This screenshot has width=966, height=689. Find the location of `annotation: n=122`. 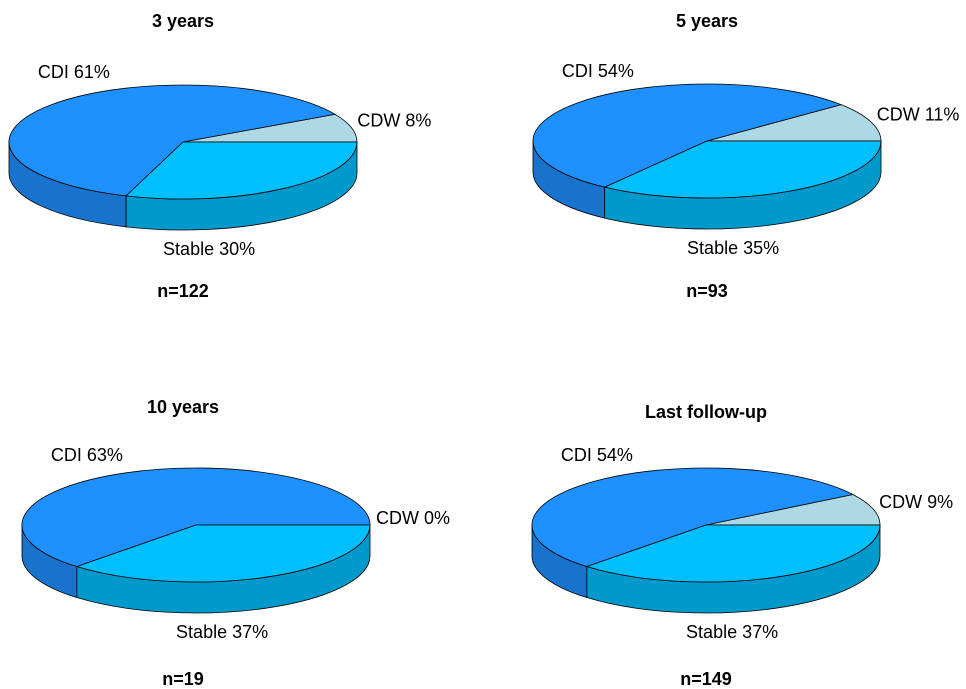

annotation: n=122 is located at coordinates (183, 291).